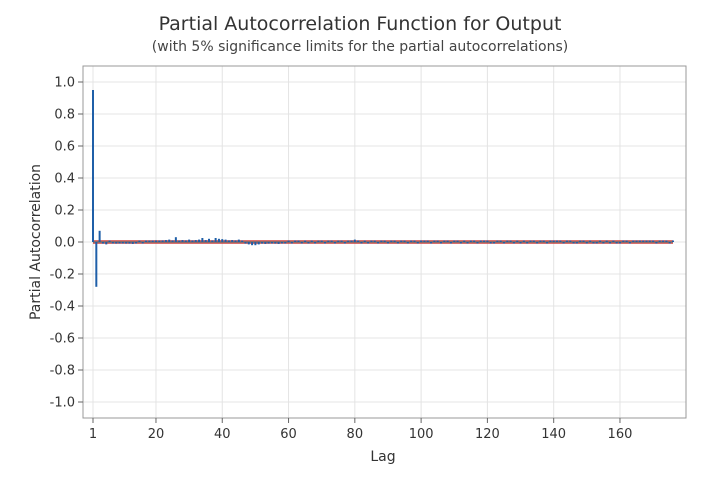 The height and width of the screenshot is (480, 720). I want to click on x-tick-label: 20, so click(156, 434).